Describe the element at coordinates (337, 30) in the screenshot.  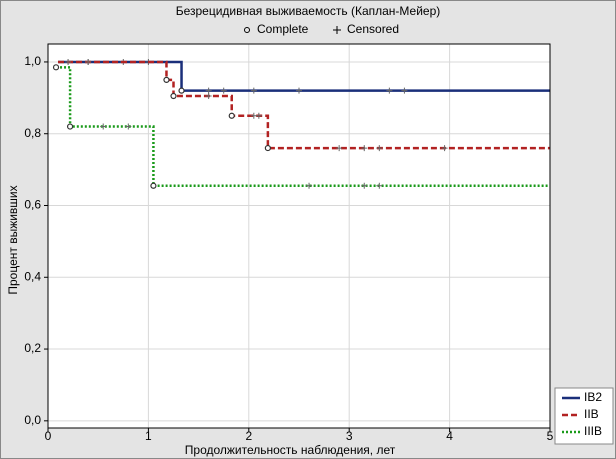
I see `censored-symbol` at that location.